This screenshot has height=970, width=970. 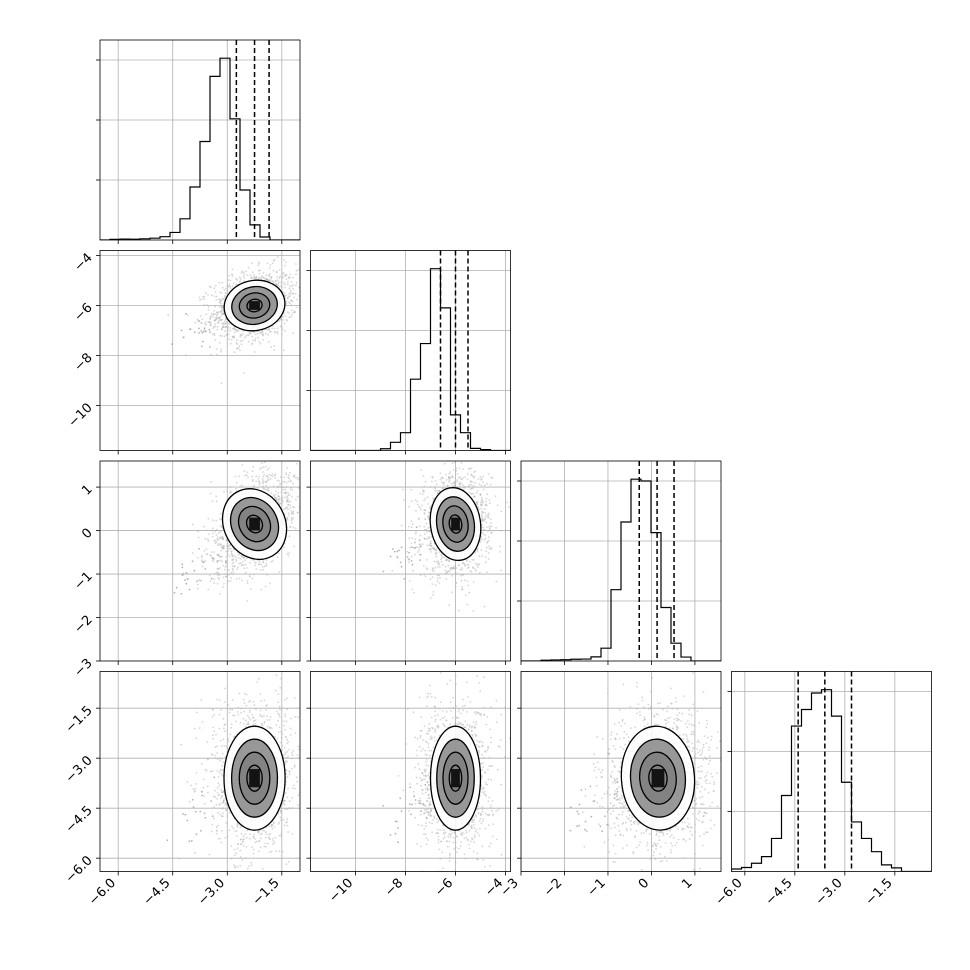 I want to click on y-tick-label: −8, so click(x=83, y=363).